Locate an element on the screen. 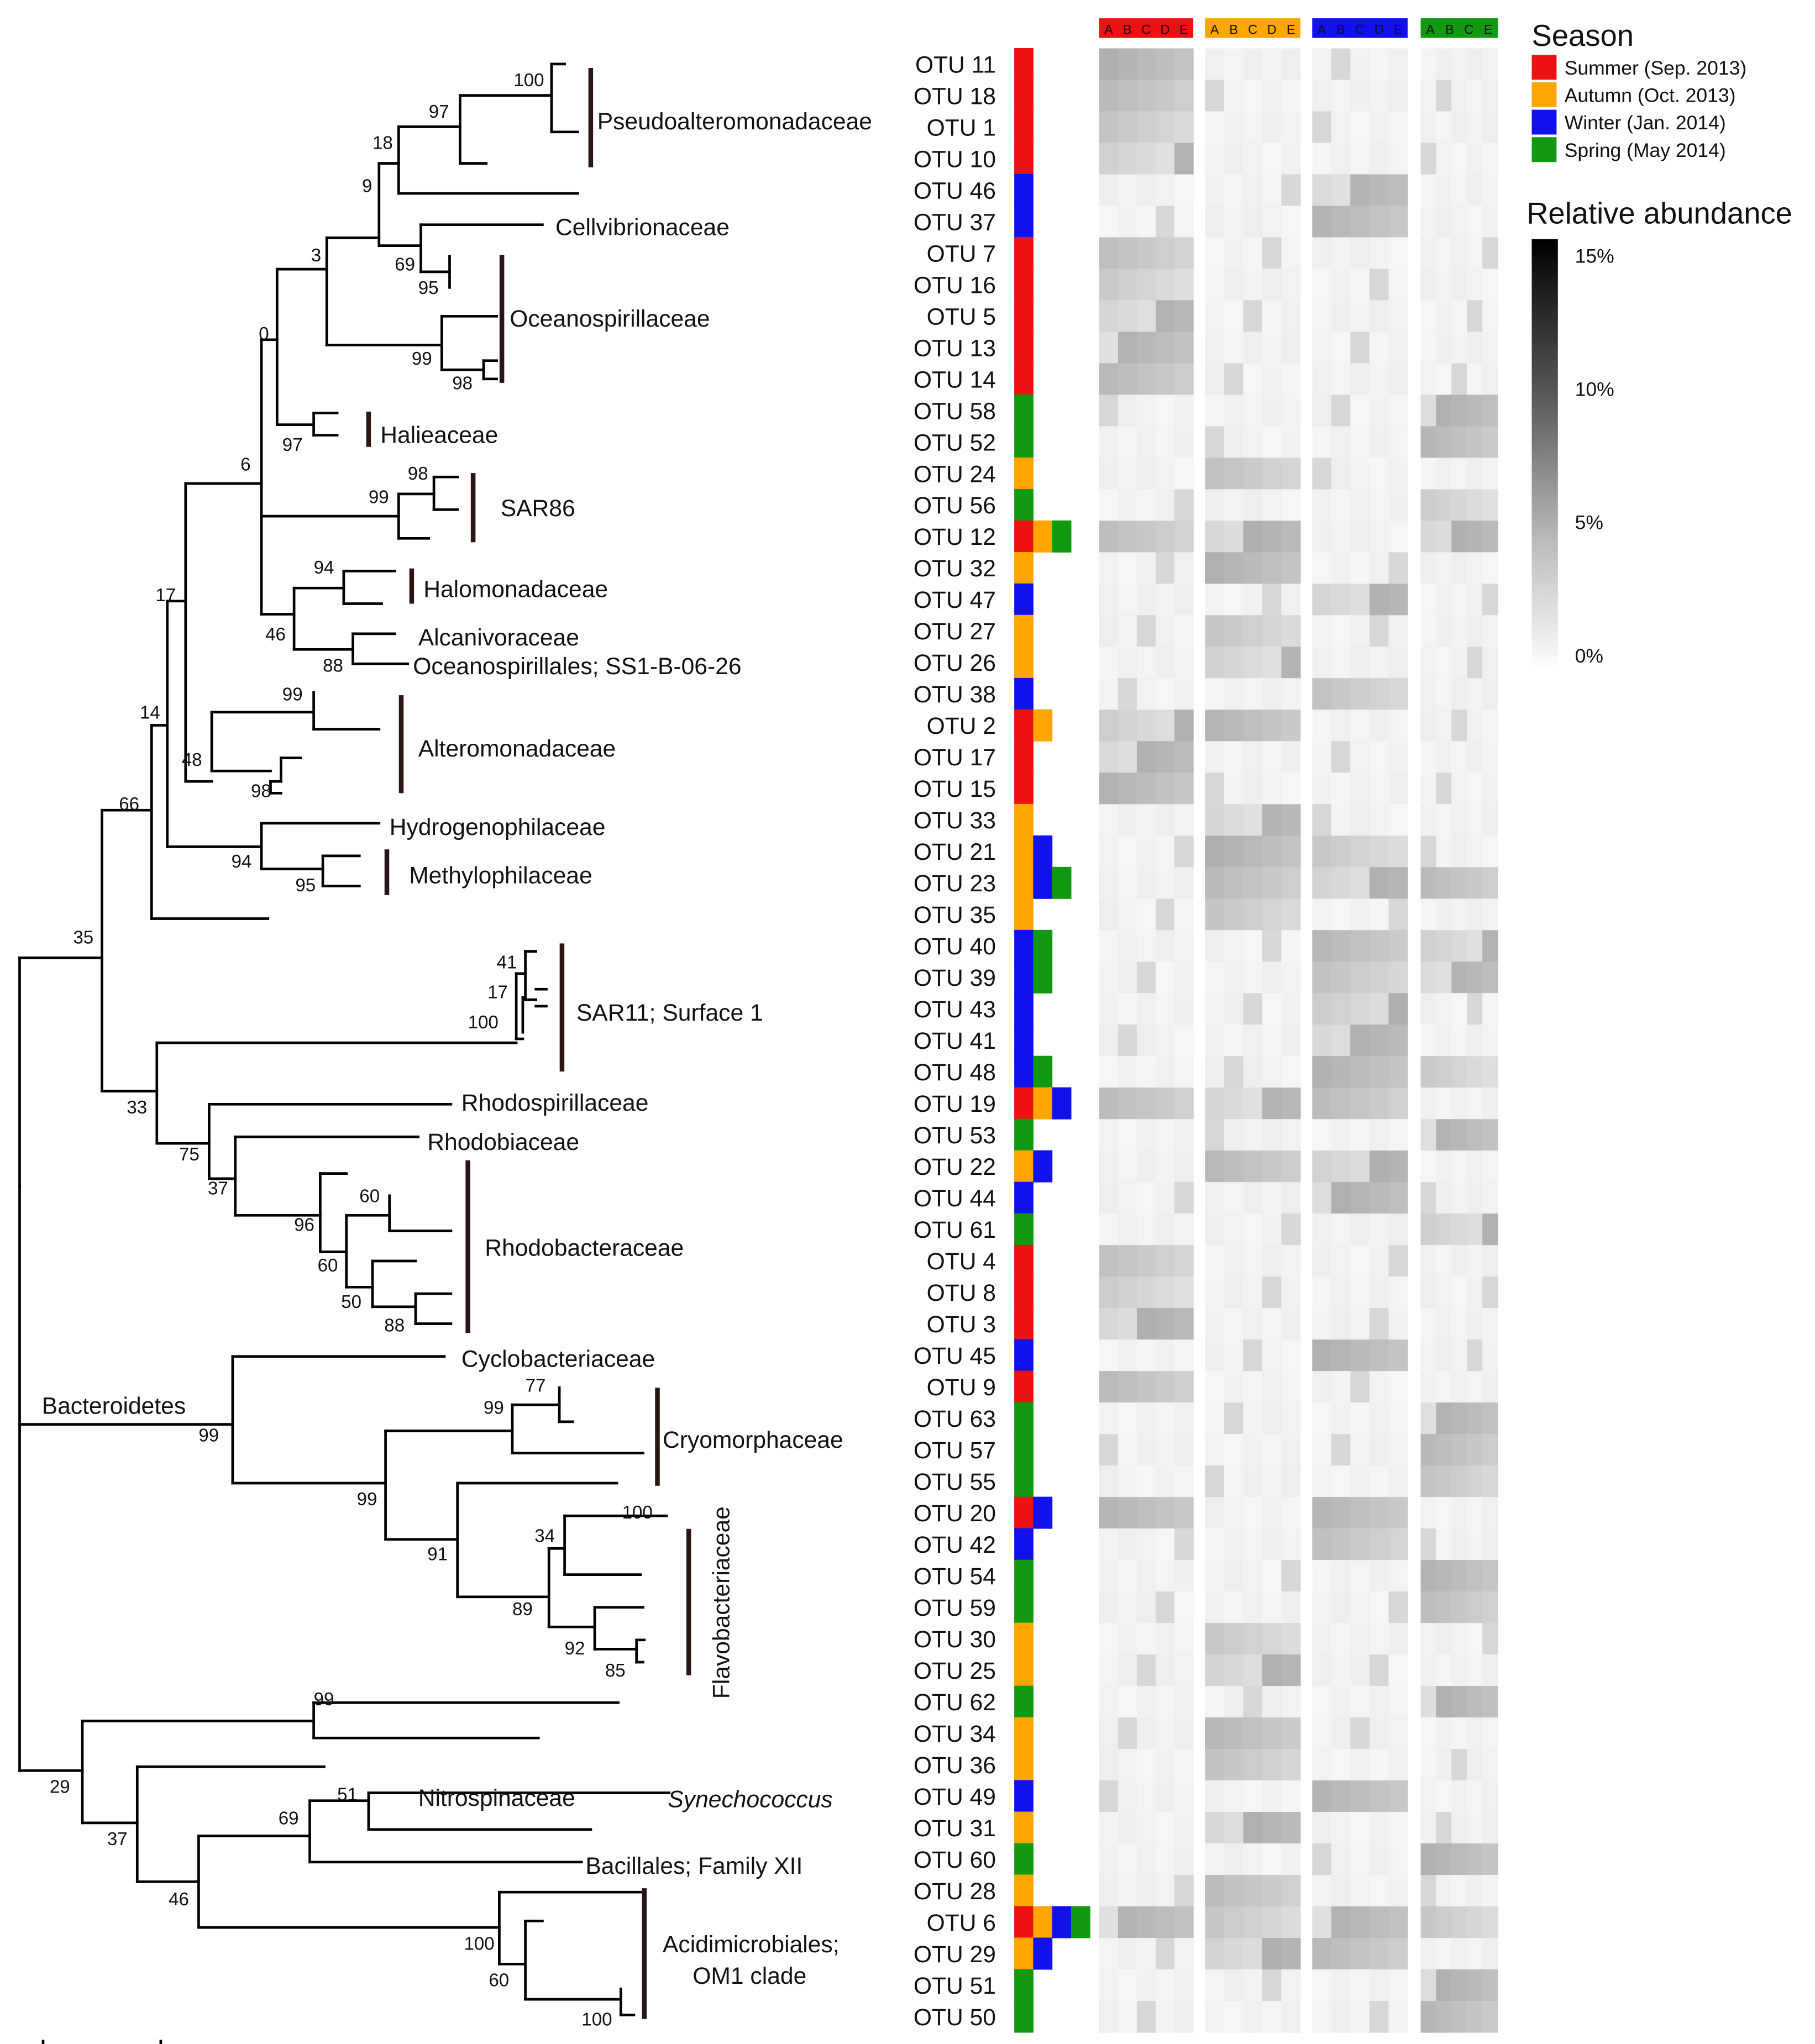 The height and width of the screenshot is (2044, 1815). otu-label: OTU 18 is located at coordinates (955, 96).